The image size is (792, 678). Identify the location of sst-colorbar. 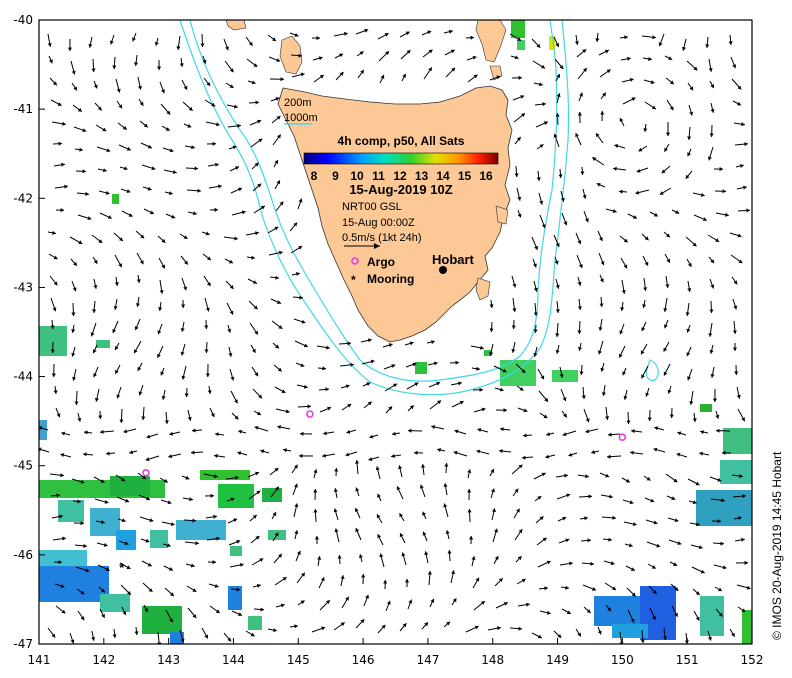
(401, 158).